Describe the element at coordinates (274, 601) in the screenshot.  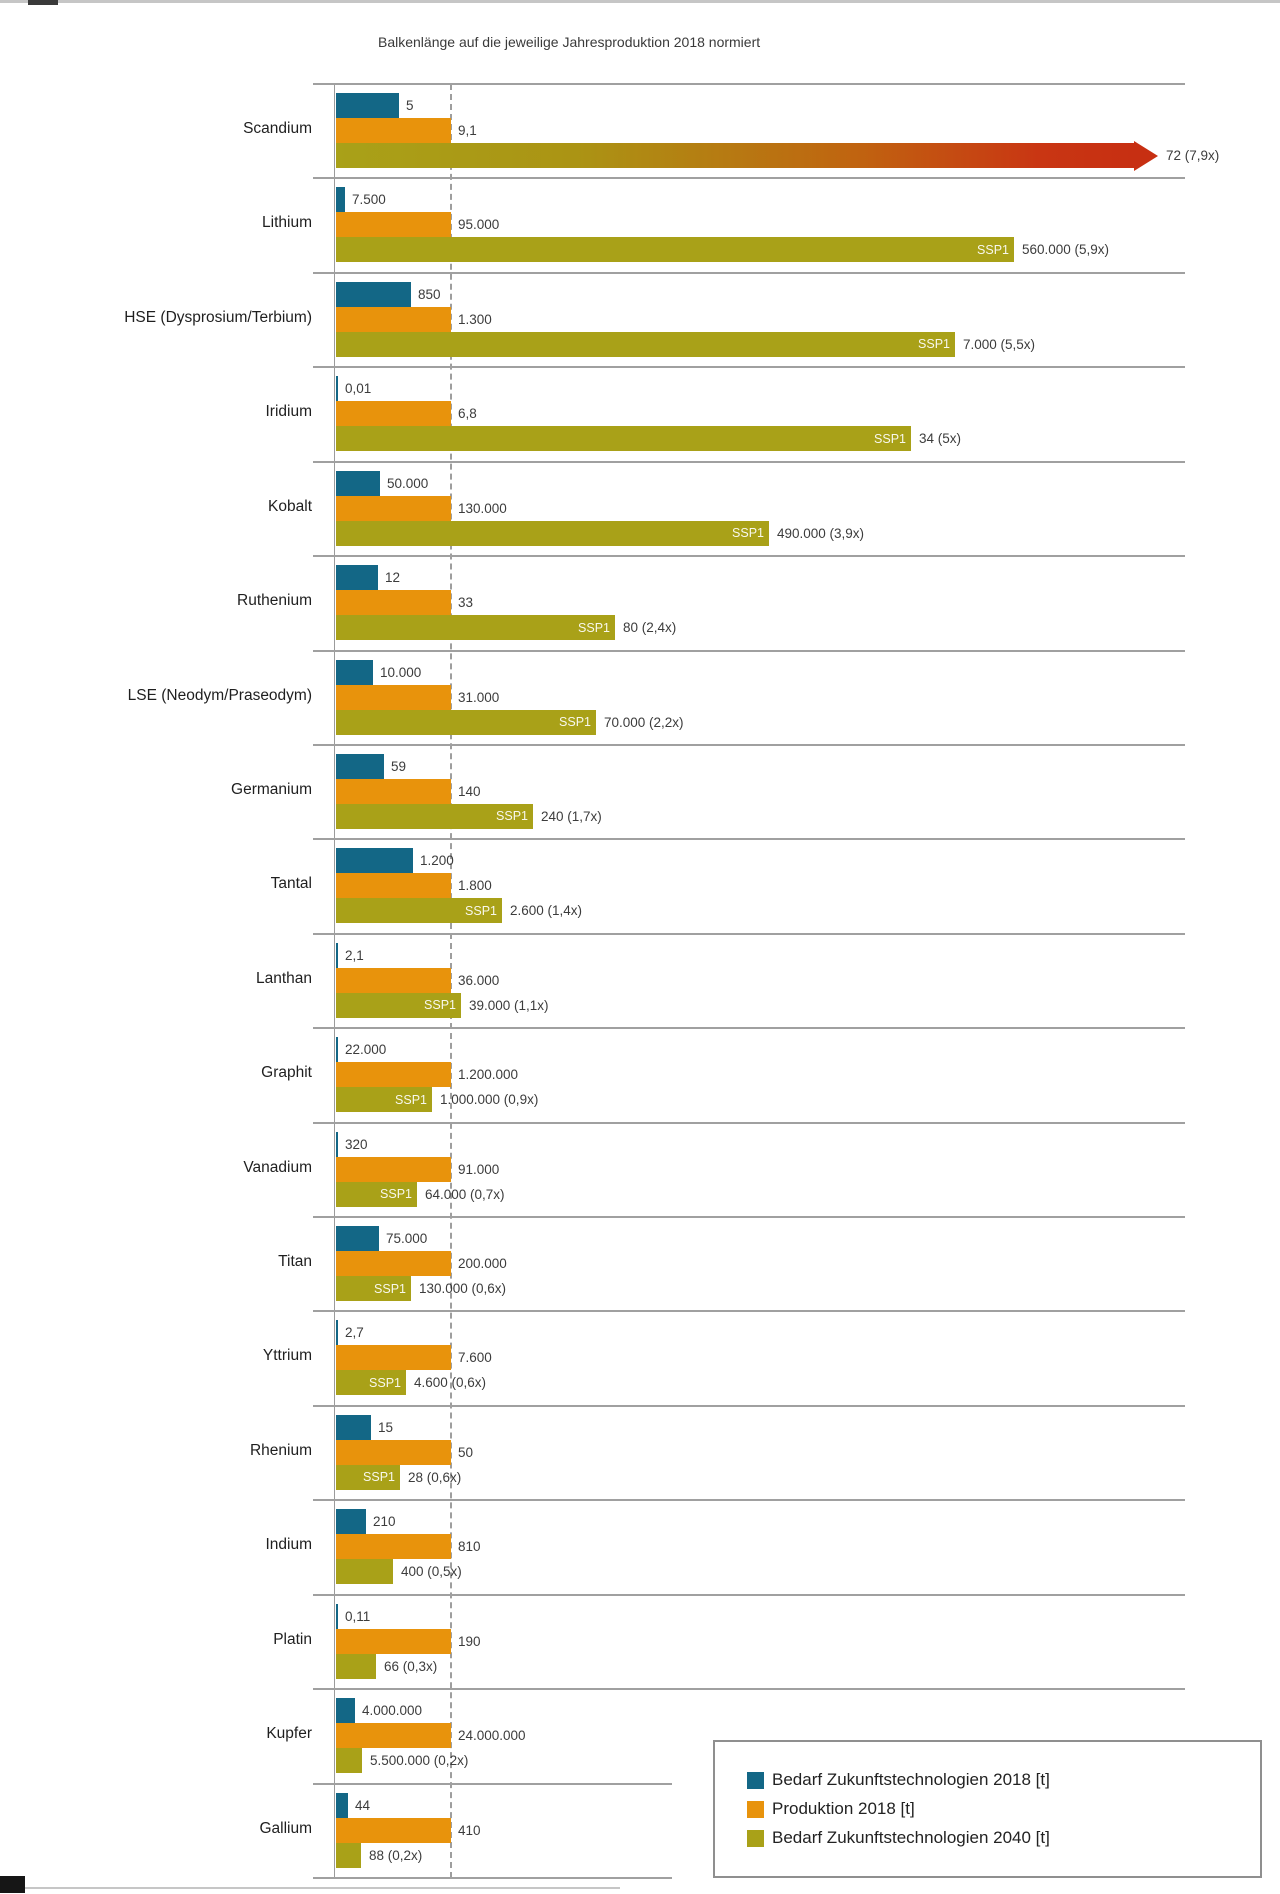
I see `material-label: Ruthenium` at that location.